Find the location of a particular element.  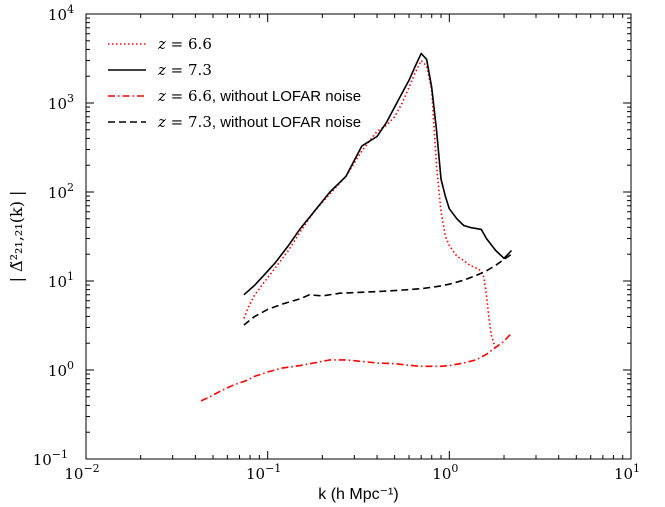

y-tick-label: 10⁴ is located at coordinates (61, 13).